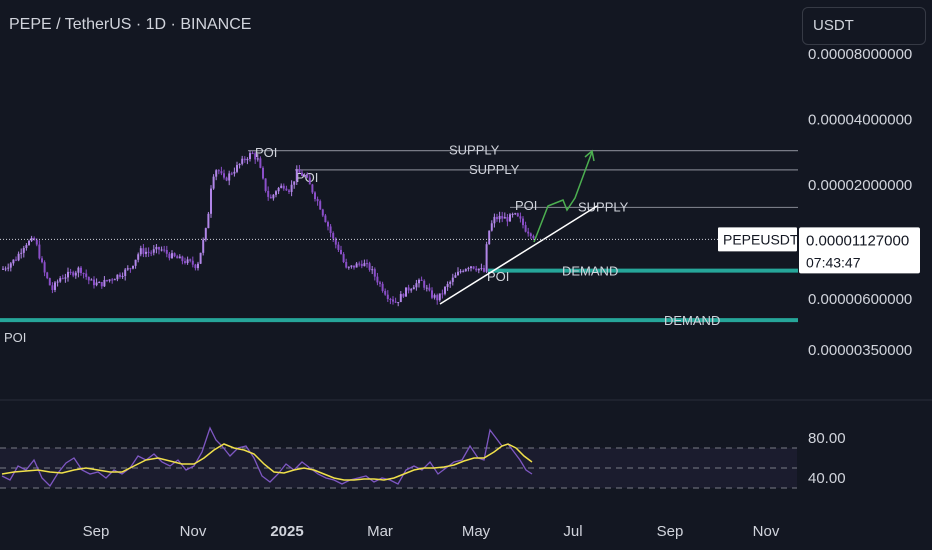 This screenshot has height=550, width=932. I want to click on symbol-tag-text: PEPEUSDT, so click(761, 239).